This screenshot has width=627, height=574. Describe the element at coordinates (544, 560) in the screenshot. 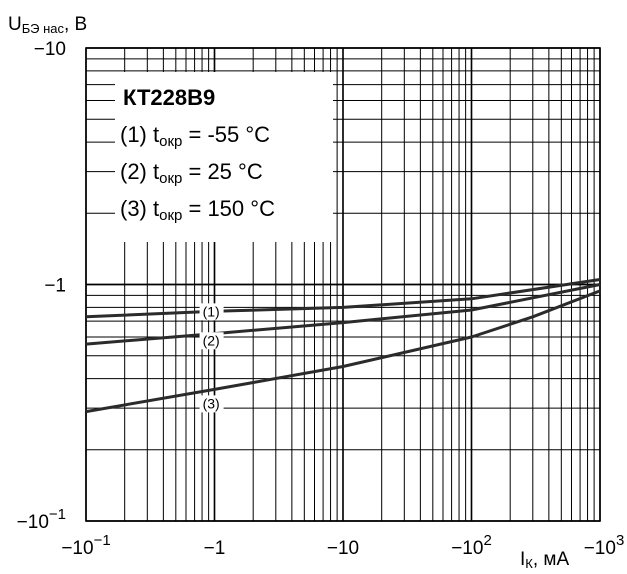

I see `x-axis-title: IК, мА` at that location.